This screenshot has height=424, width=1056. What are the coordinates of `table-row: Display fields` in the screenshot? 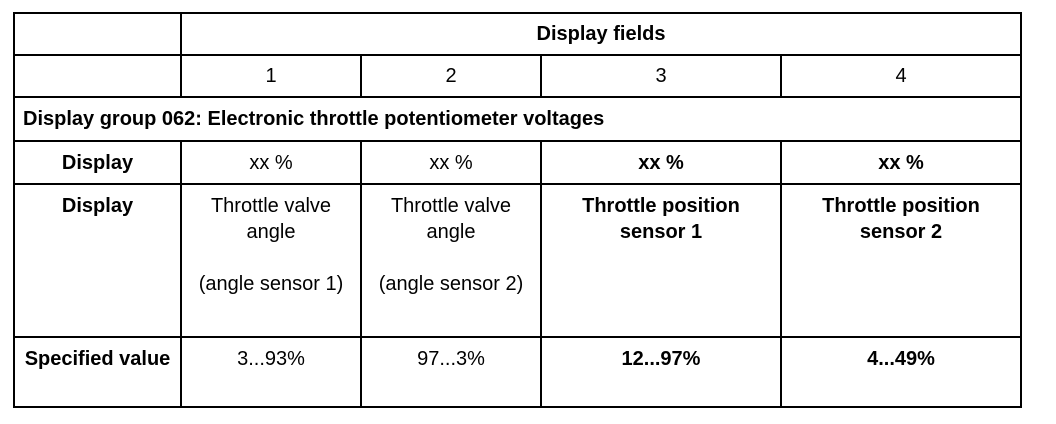 It's located at (517, 34).